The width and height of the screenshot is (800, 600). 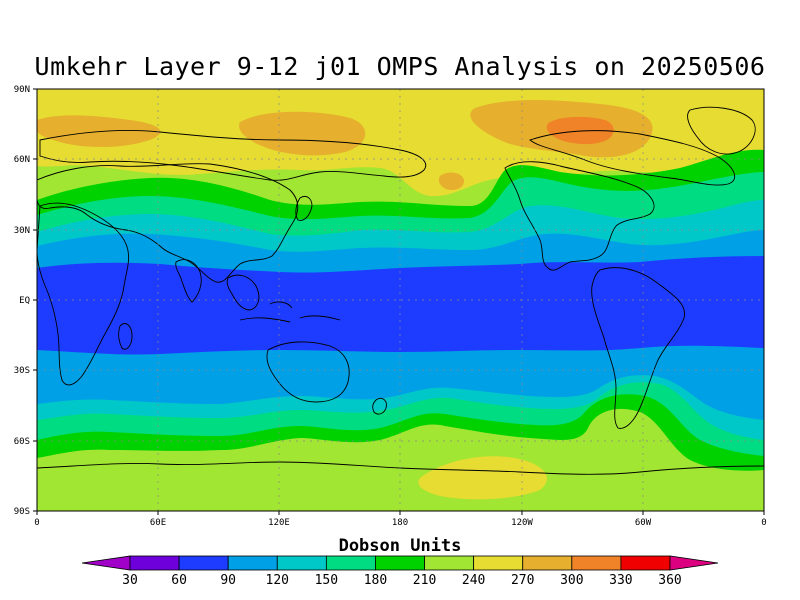 What do you see at coordinates (451, 181) in the screenshot?
I see `band-300-north-d` at bounding box center [451, 181].